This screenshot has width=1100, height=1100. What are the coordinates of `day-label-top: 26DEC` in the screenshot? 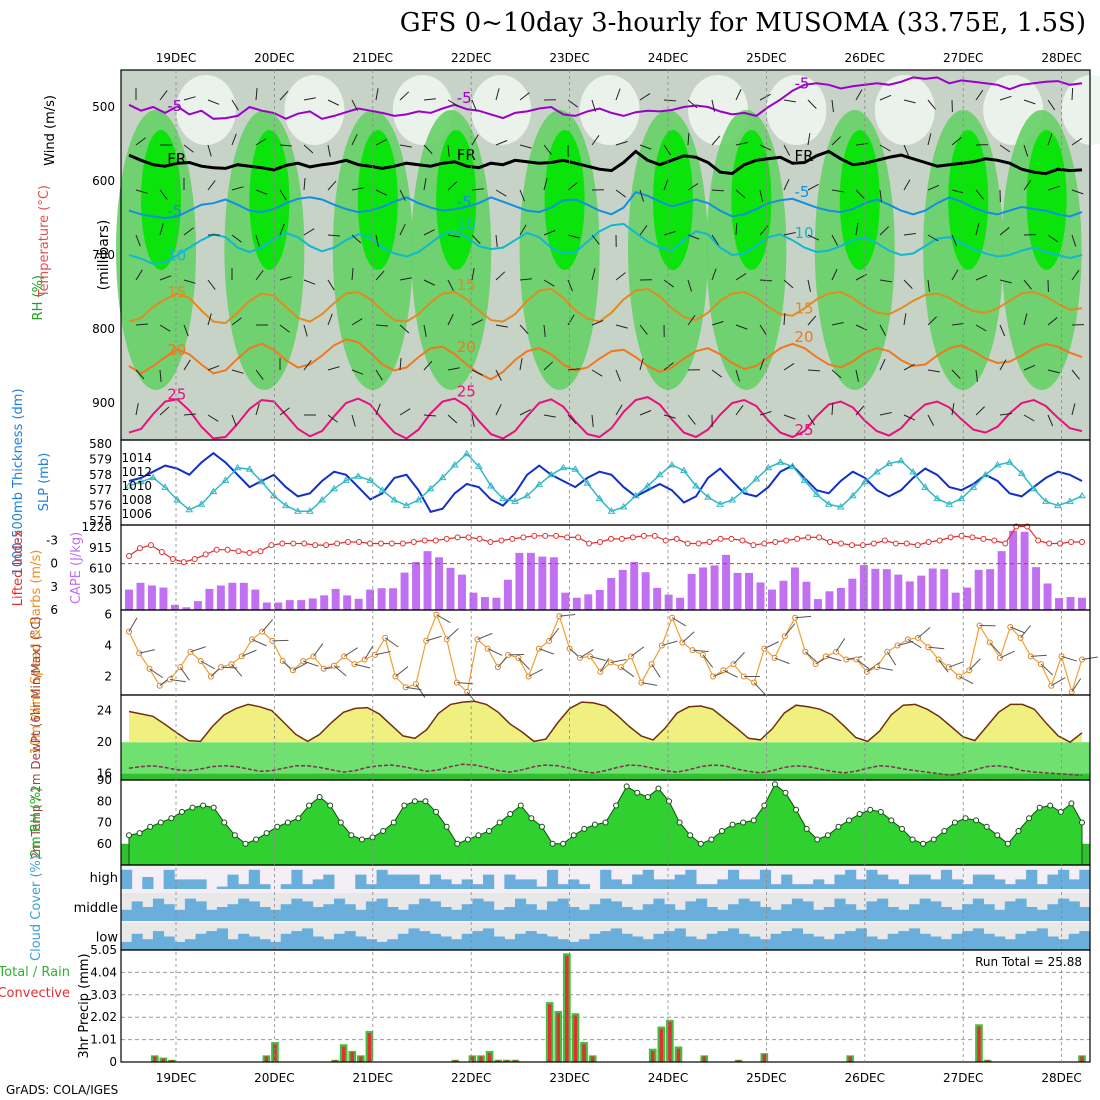 It's located at (865, 58).